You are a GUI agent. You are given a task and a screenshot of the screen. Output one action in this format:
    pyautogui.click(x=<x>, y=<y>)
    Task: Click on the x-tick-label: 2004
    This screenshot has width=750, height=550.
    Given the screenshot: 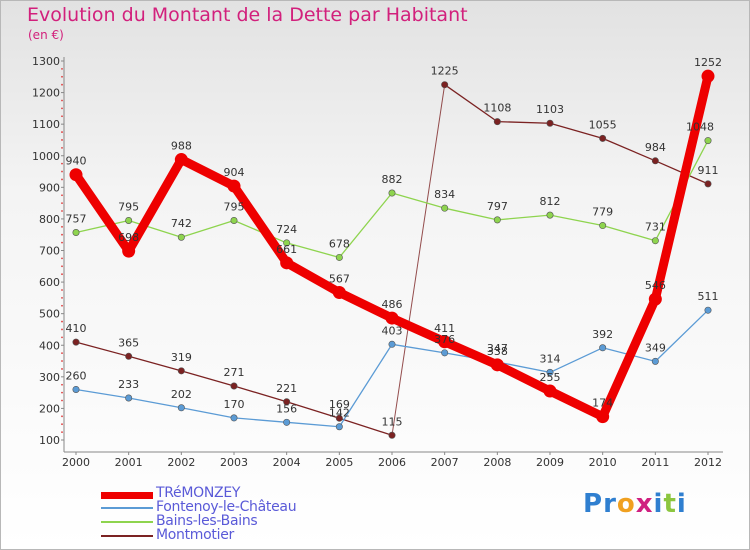 What is the action you would take?
    pyautogui.click(x=287, y=462)
    